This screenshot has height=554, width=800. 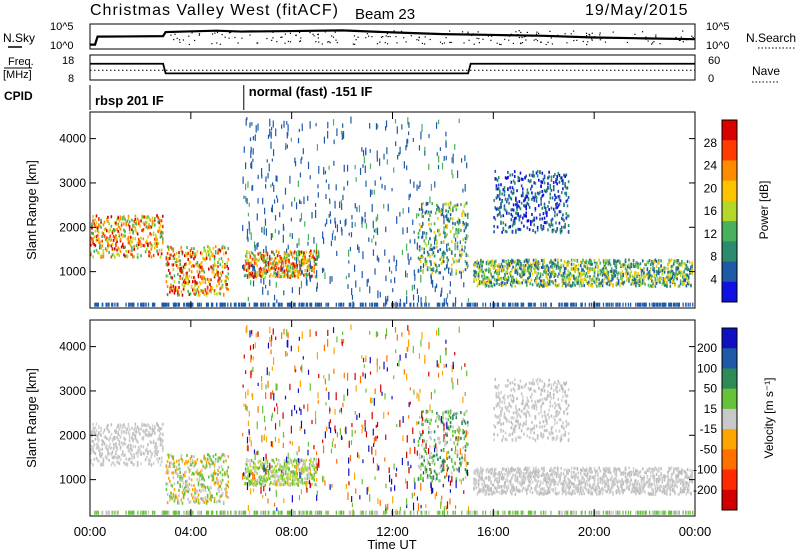 I want to click on cpid-label: CPID, so click(x=18, y=96).